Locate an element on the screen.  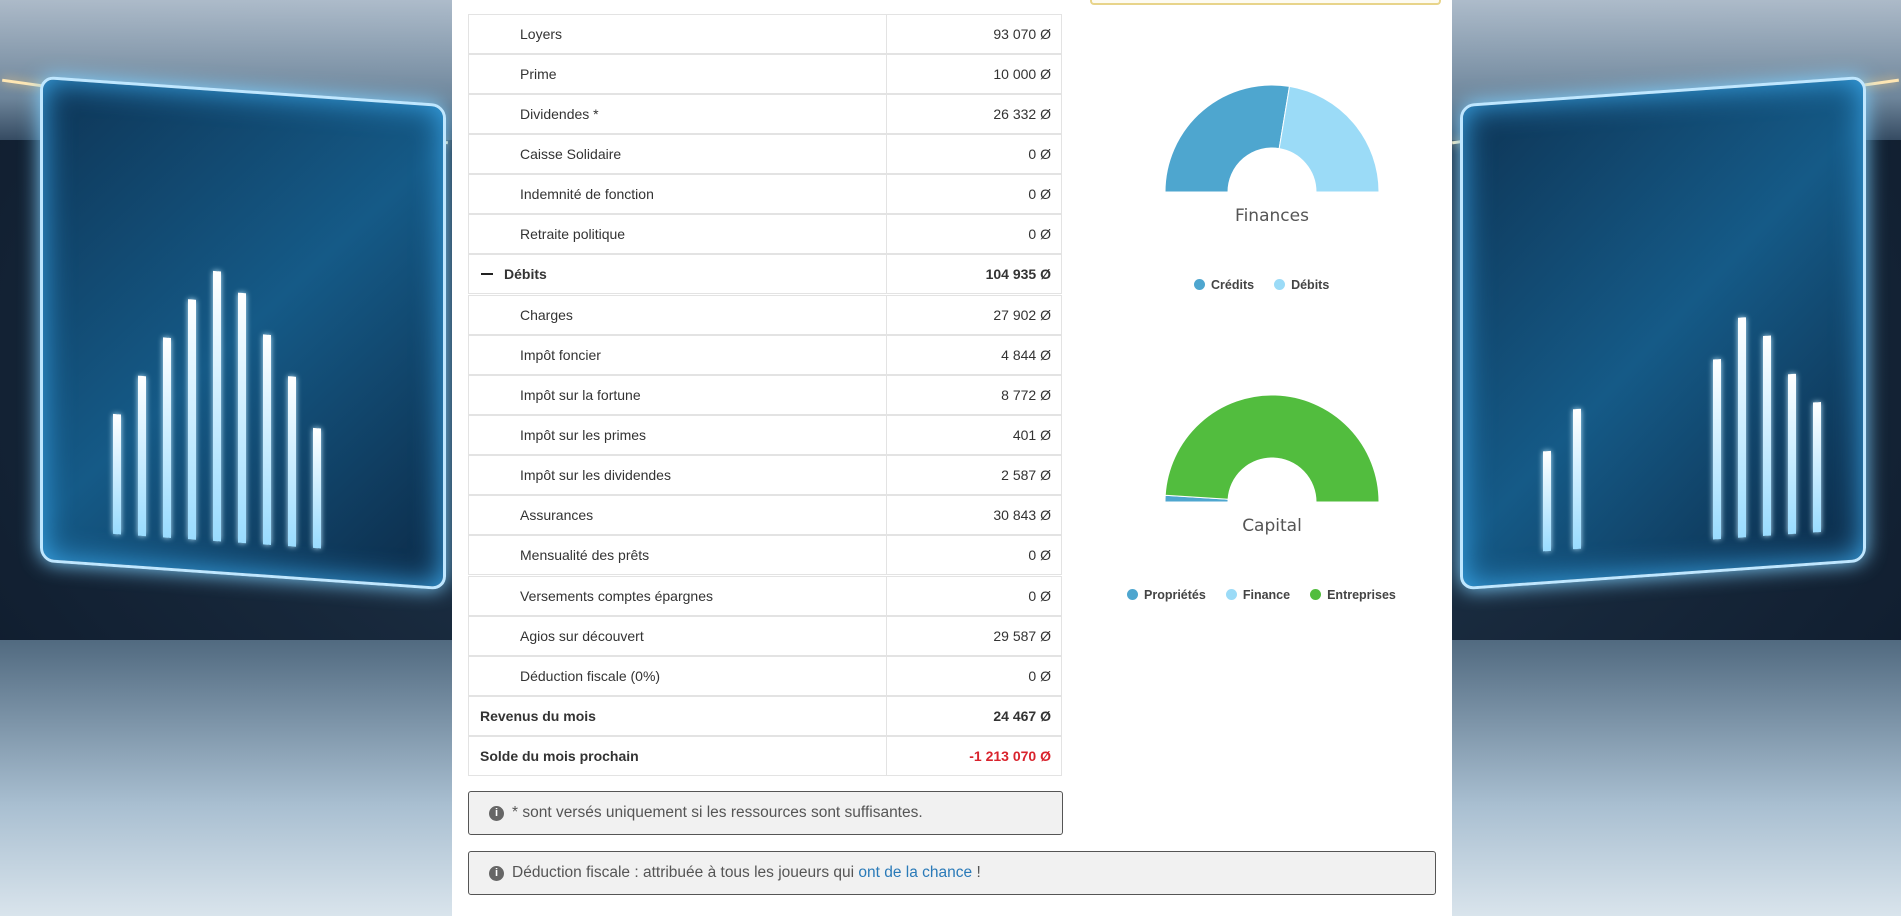
row-value: -1 213 070 Ø is located at coordinates (1010, 756).